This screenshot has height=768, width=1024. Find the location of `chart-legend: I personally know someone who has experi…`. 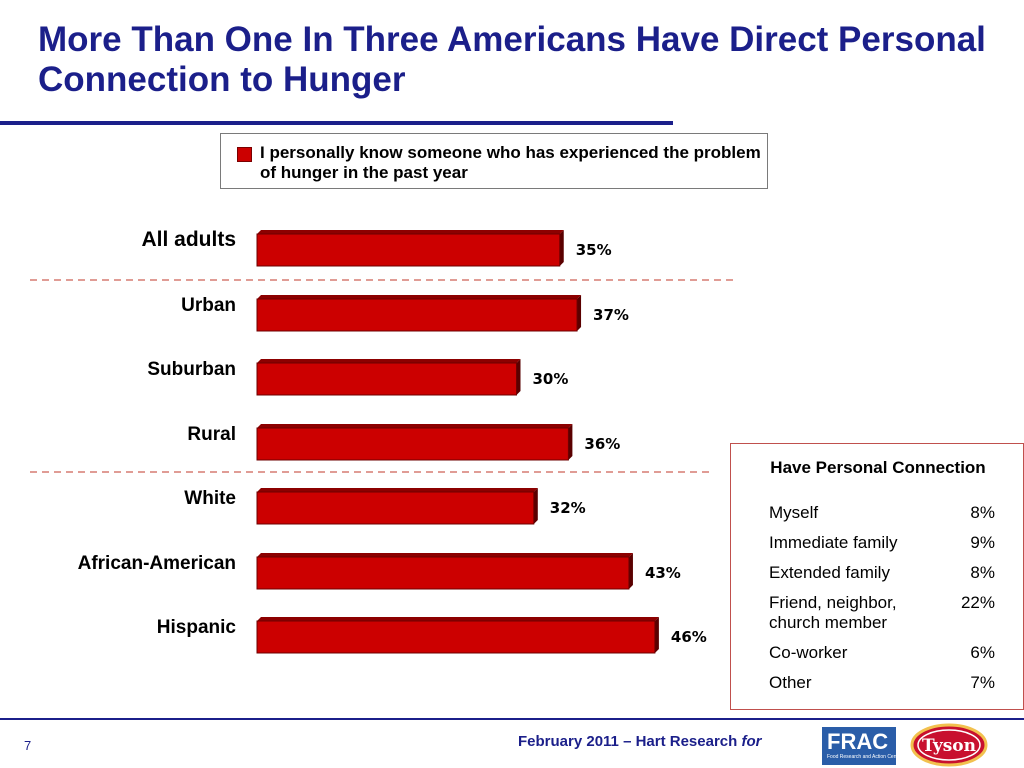

chart-legend: I personally know someone who has experi… is located at coordinates (494, 161).